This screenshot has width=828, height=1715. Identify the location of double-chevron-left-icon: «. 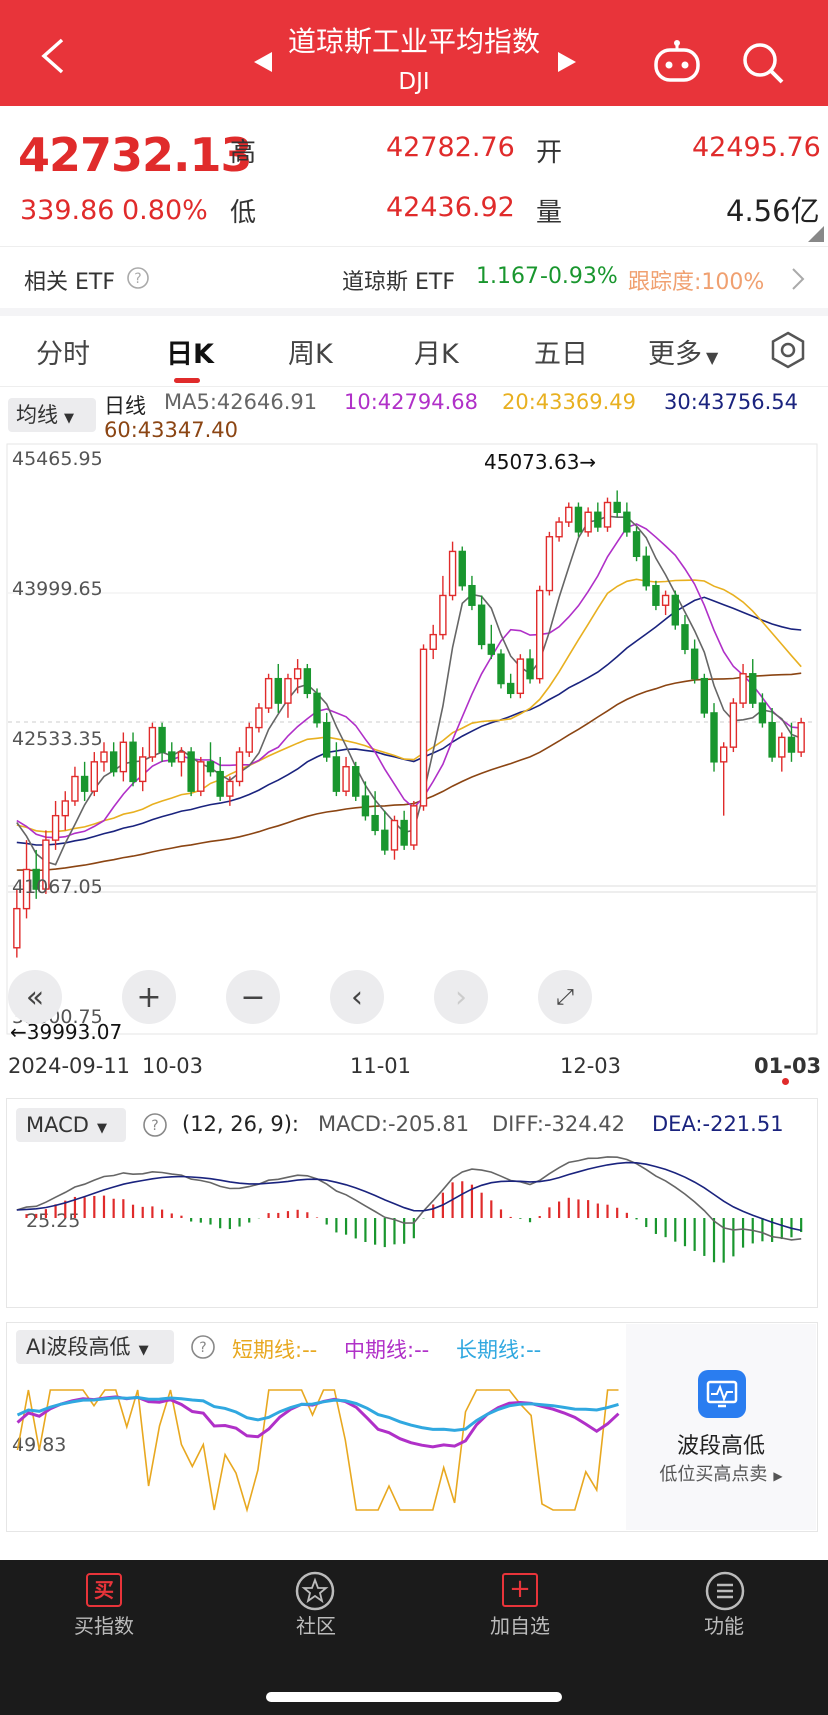
(35, 997).